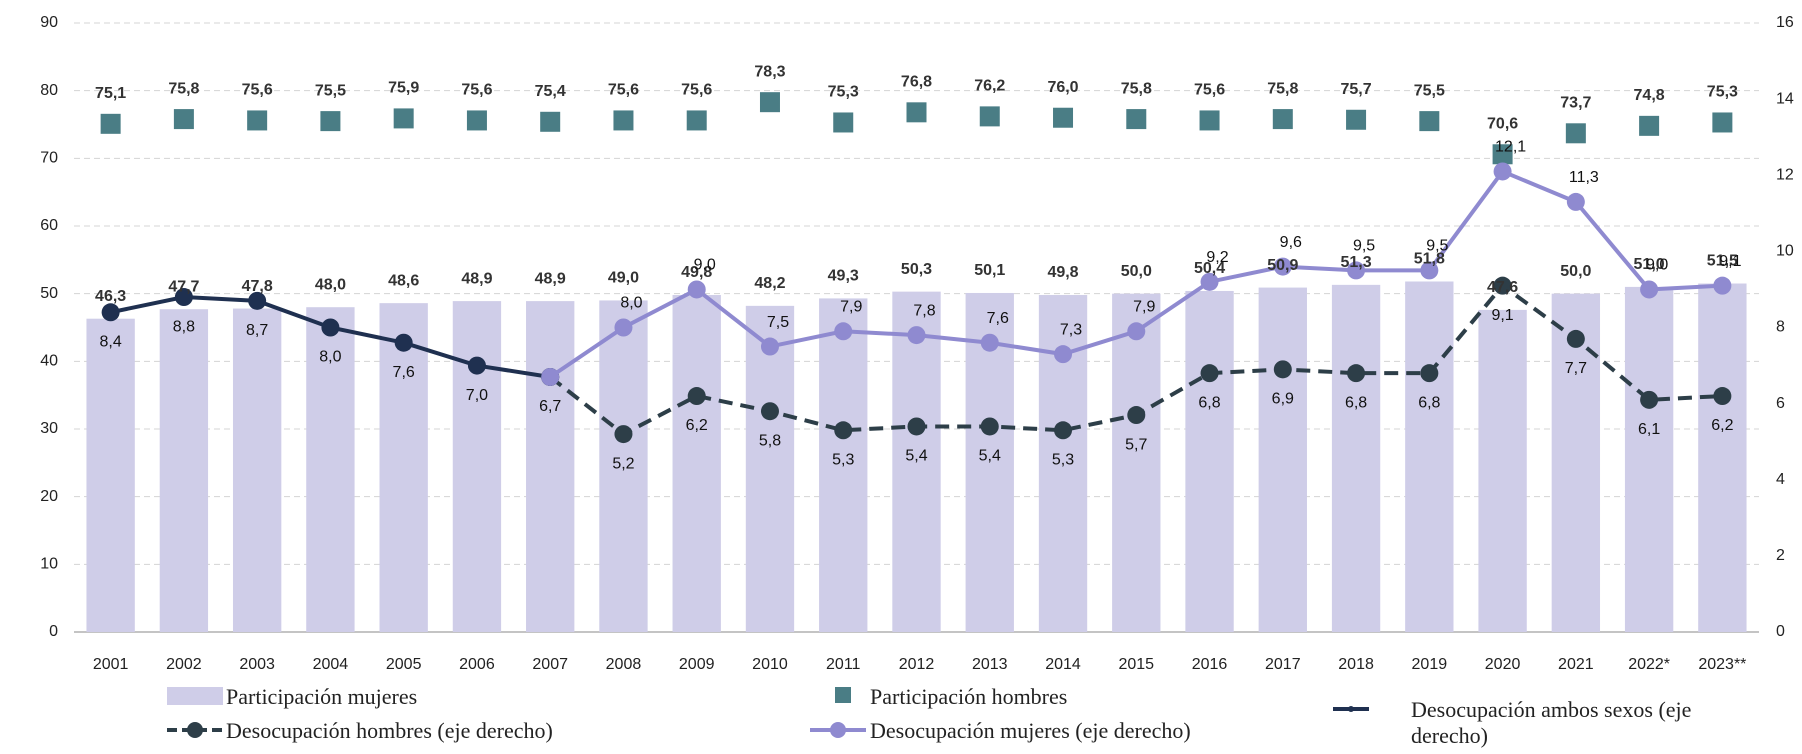 Image resolution: width=1802 pixels, height=754 pixels. Describe the element at coordinates (550, 406) in the screenshot. I see `data-label: 6,7` at that location.